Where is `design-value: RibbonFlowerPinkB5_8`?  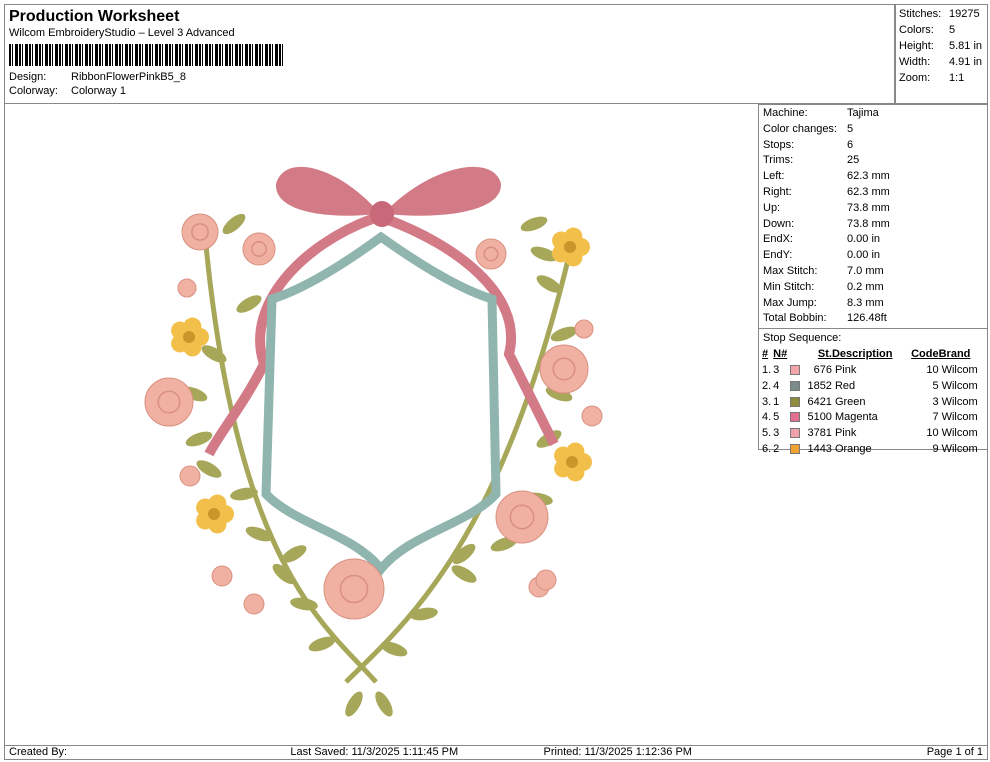 design-value: RibbonFlowerPinkB5_8 is located at coordinates (128, 77).